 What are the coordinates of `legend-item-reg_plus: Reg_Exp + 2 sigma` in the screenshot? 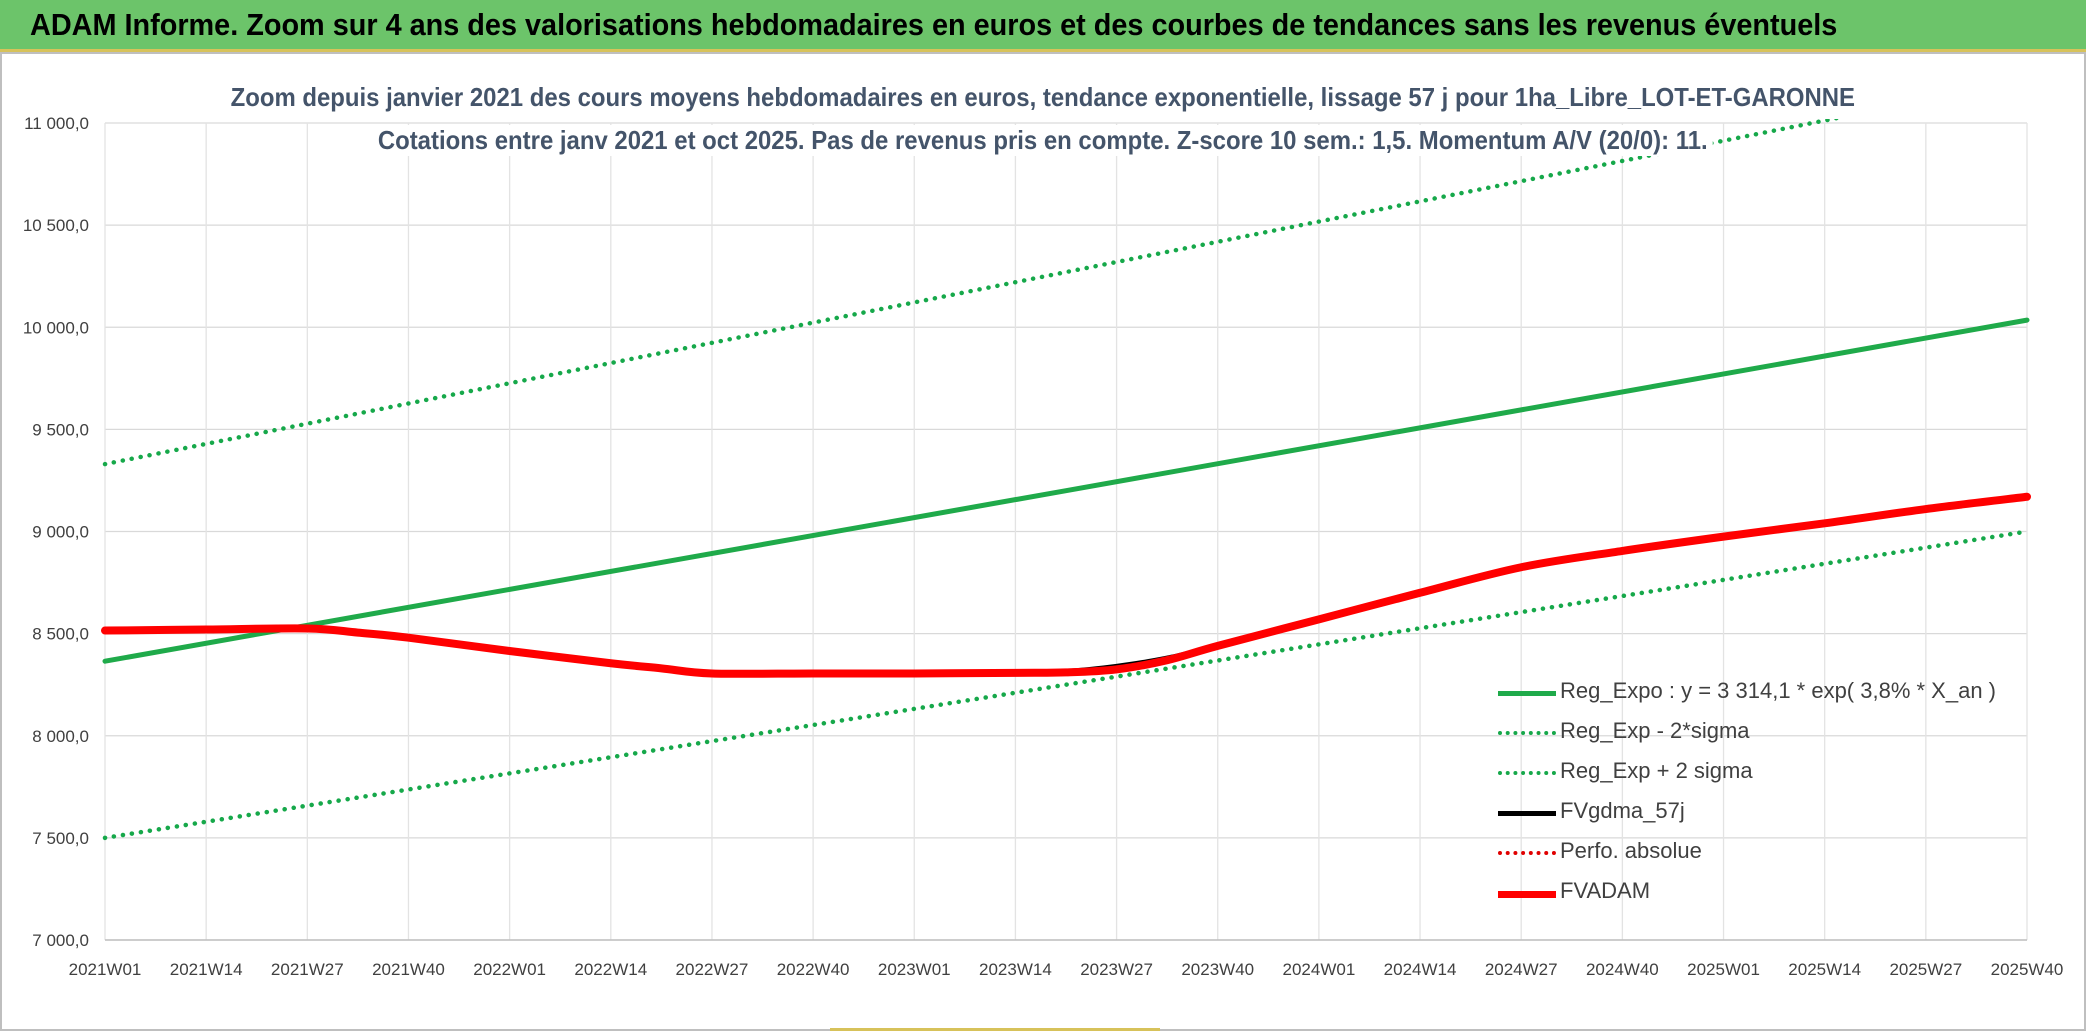 It's located at (1774, 772).